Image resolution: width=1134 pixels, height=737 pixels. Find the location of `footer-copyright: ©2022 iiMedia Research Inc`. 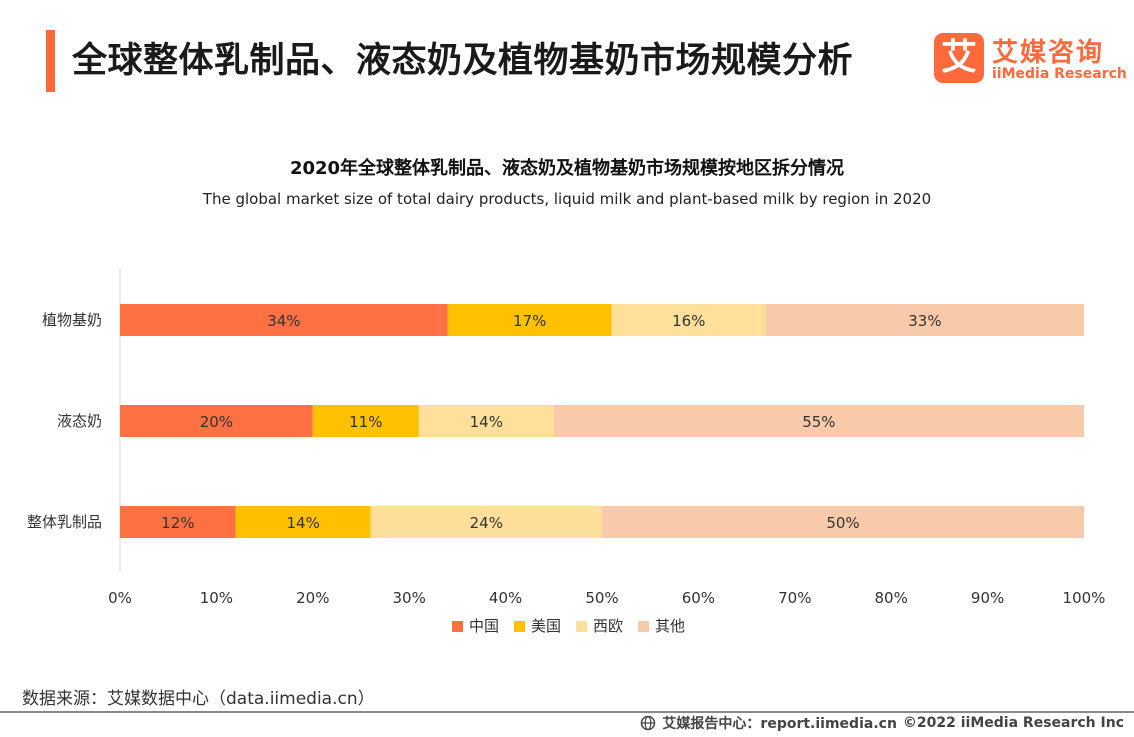

footer-copyright: ©2022 iiMedia Research Inc is located at coordinates (1013, 723).